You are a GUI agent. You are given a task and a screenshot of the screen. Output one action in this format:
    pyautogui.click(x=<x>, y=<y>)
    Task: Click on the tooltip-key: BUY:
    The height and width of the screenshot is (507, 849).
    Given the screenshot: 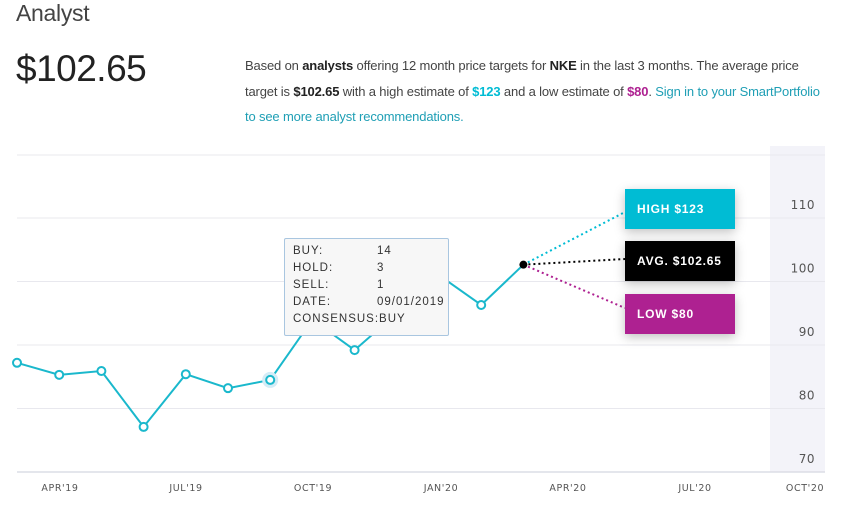 What is the action you would take?
    pyautogui.click(x=308, y=251)
    